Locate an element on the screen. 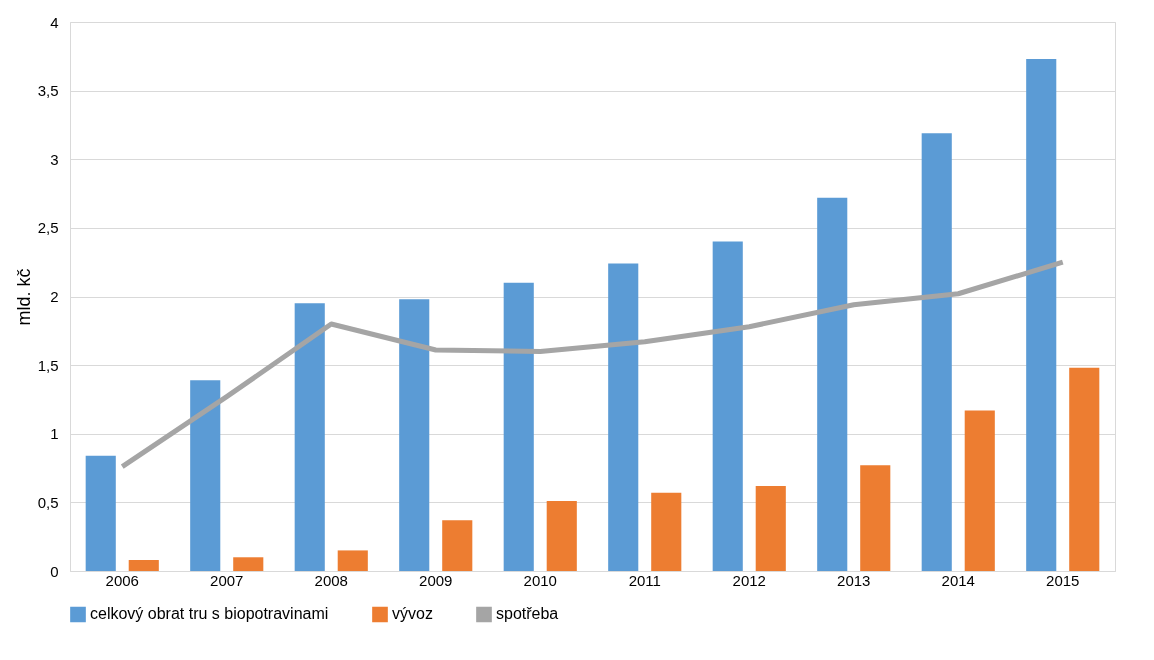 This screenshot has width=1154, height=660. x-tick-label: 2014 is located at coordinates (958, 580).